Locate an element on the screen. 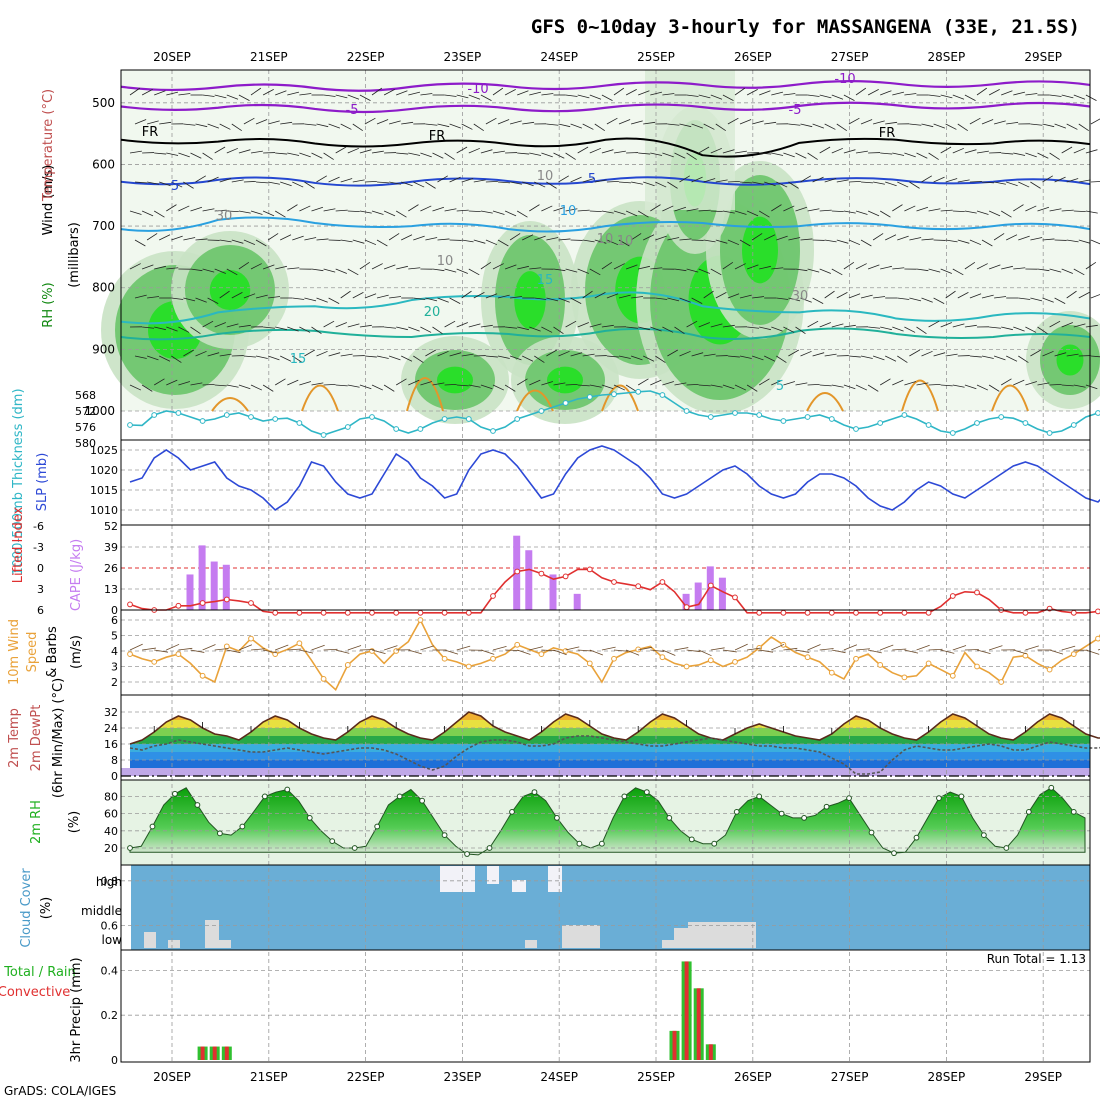 This screenshot has width=1100, height=1100. temp-line is located at coordinates (614, 728).